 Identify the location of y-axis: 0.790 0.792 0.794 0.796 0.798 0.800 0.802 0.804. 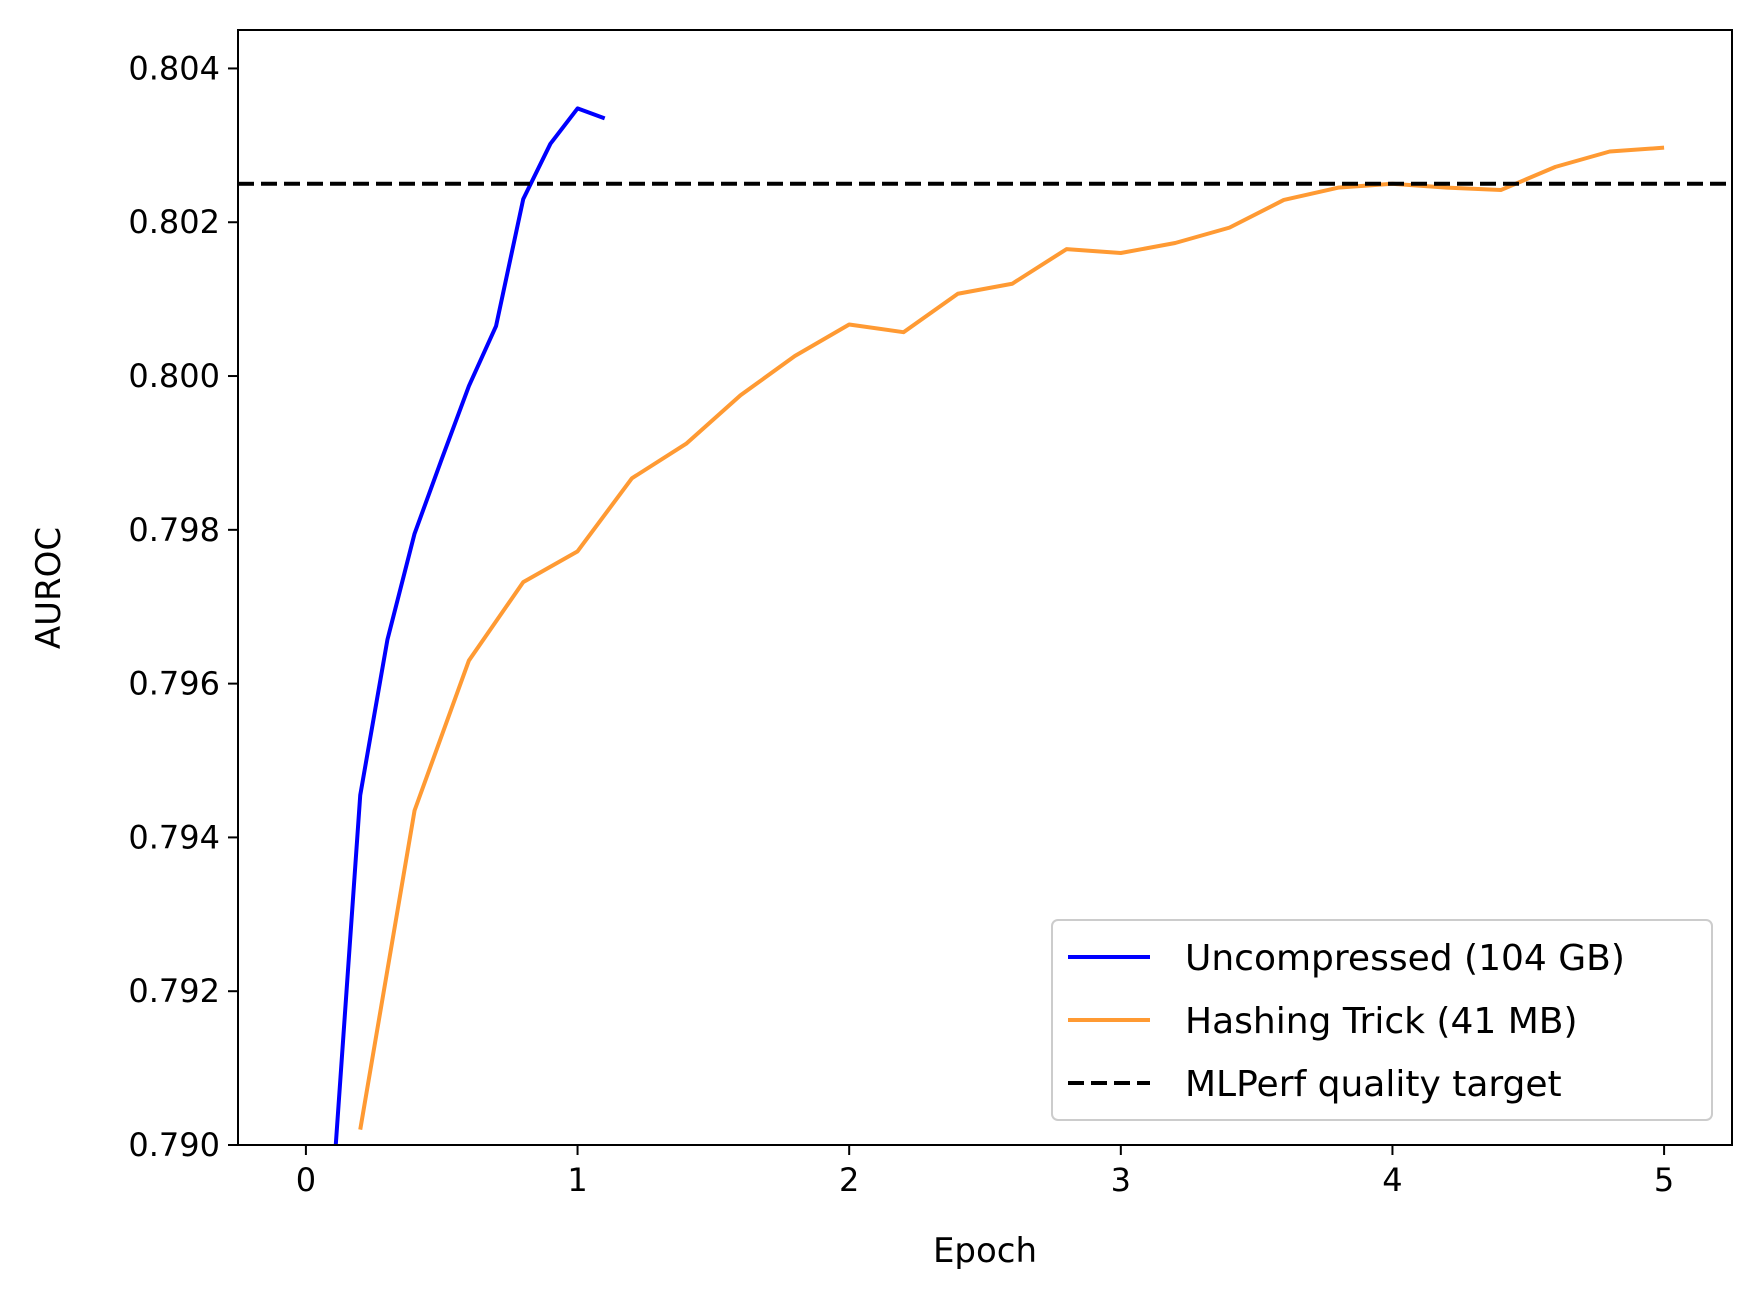
(183, 606).